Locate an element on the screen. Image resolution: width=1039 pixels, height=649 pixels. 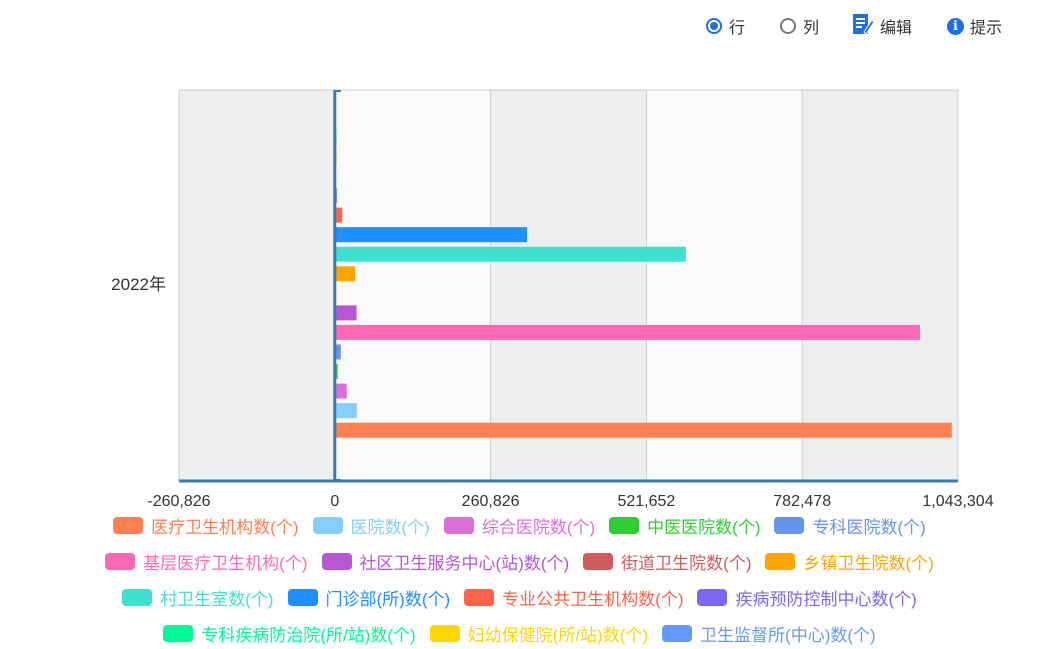
legend-item: 专科疾病防治院(所/站)数(个) is located at coordinates (289, 633).